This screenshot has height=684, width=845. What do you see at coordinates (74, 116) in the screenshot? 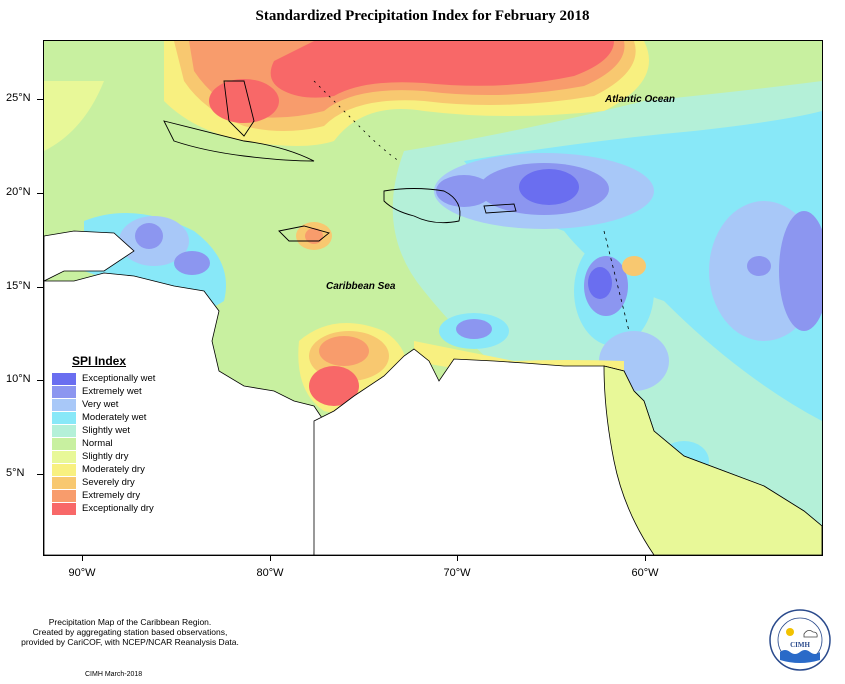
I see `slightly-dry-west` at bounding box center [74, 116].